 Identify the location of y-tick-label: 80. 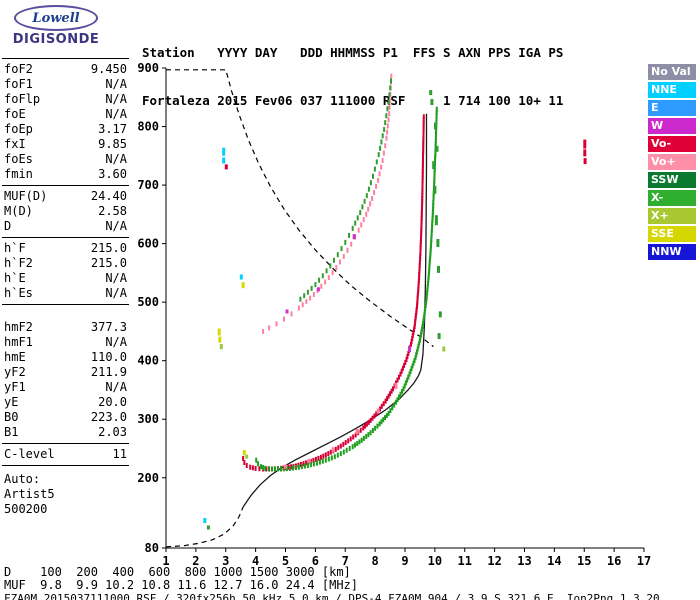
(152, 548).